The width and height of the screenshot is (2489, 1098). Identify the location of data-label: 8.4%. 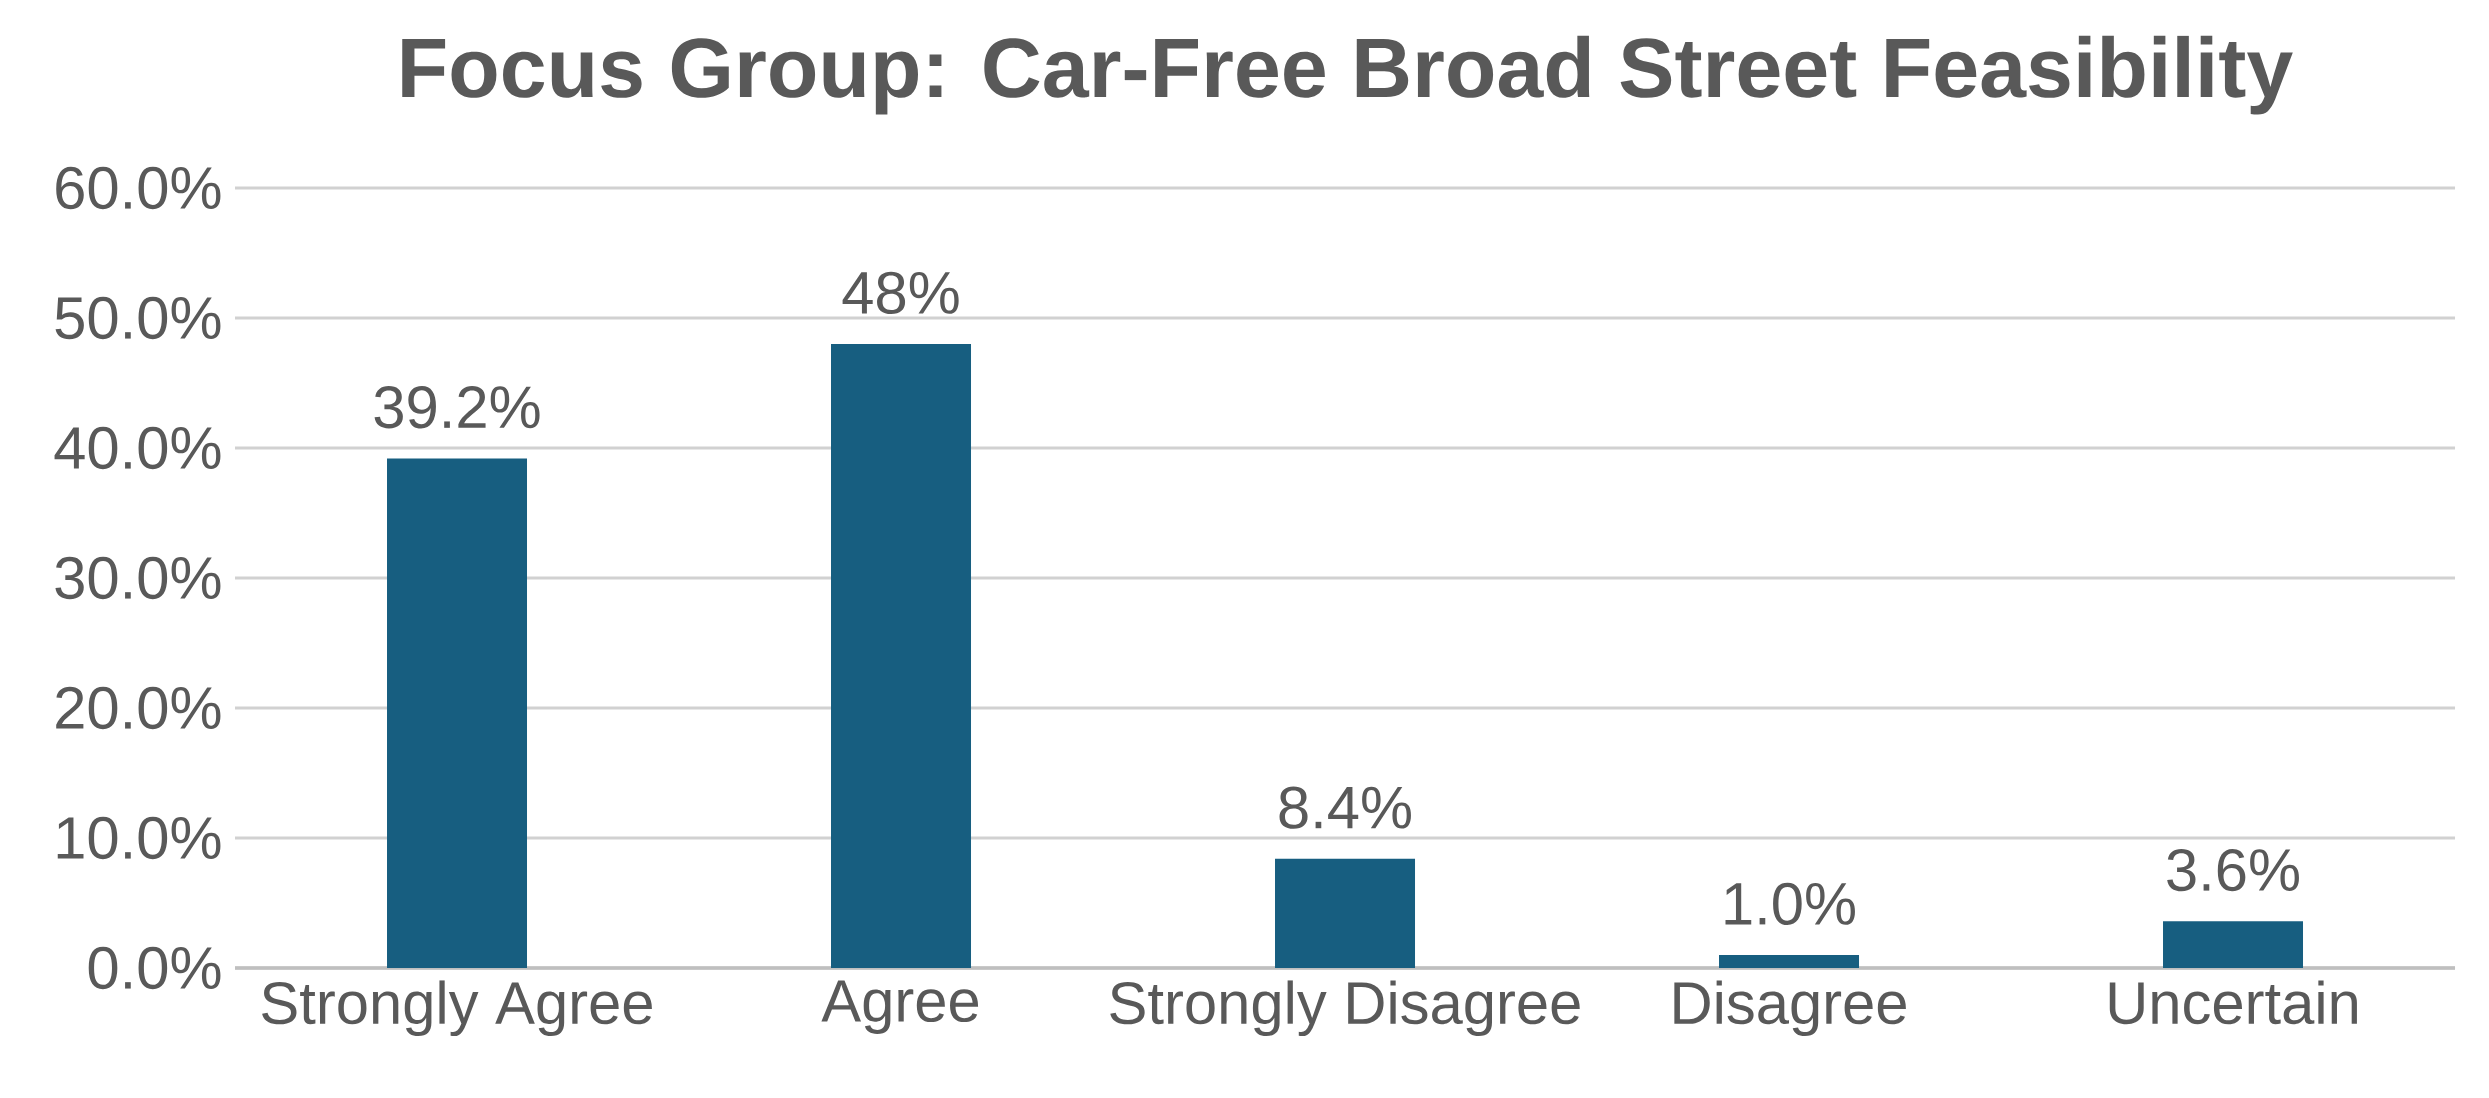
(1345, 807).